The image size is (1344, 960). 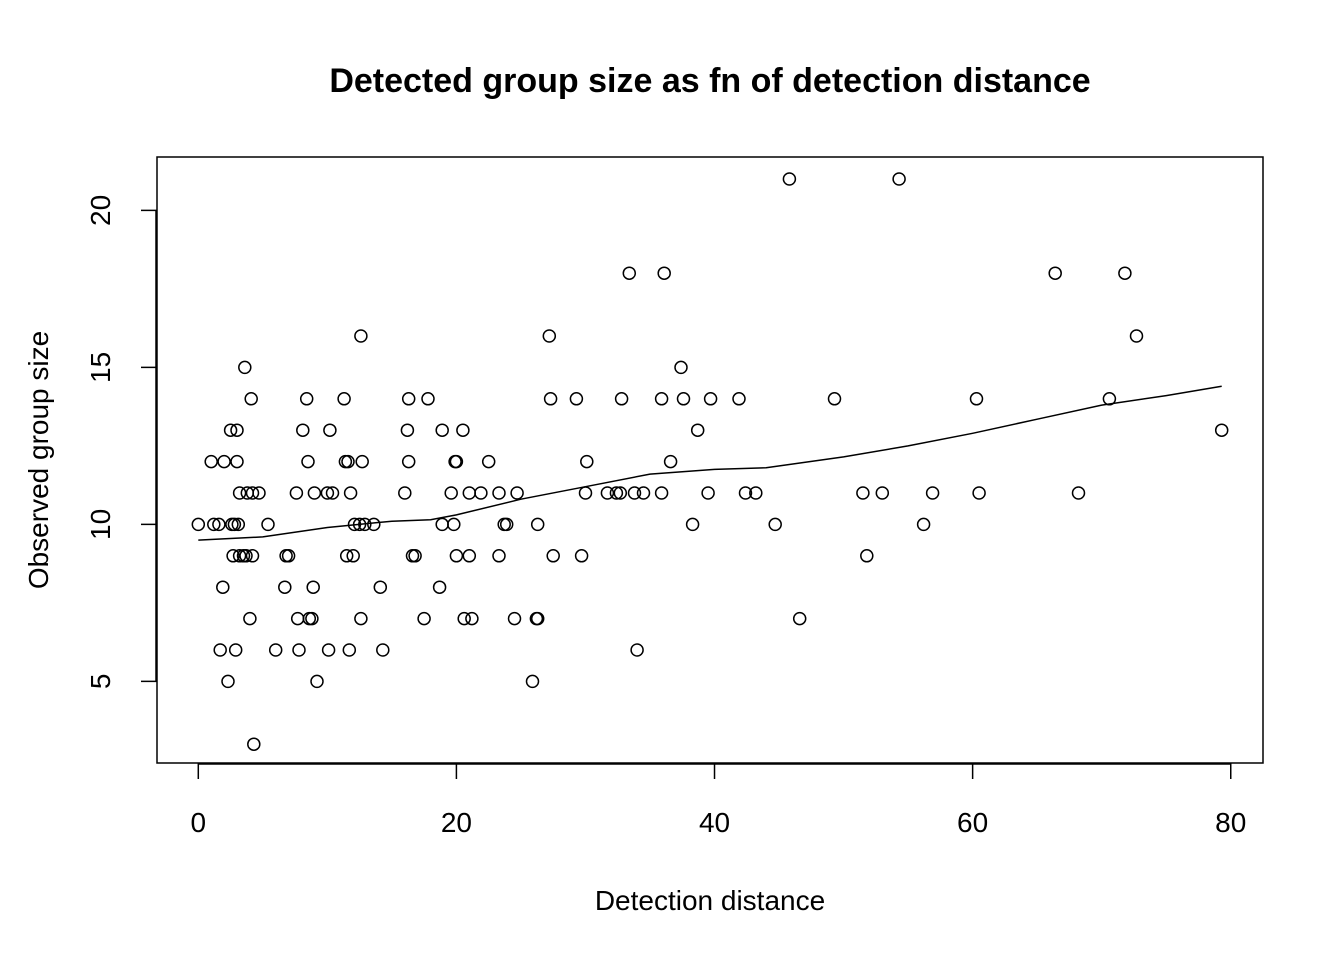 I want to click on y-tick-label: 15, so click(x=100, y=367).